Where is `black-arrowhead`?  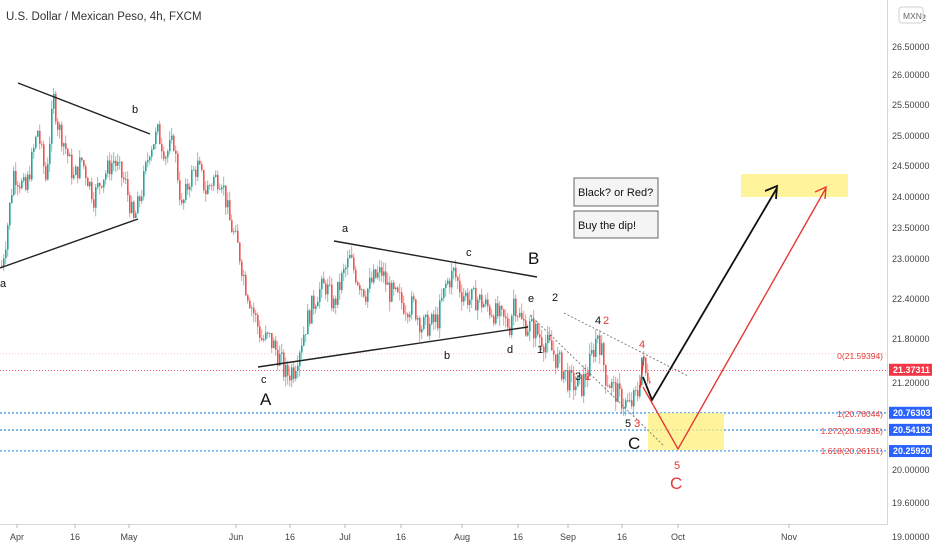
black-arrowhead is located at coordinates (771, 192).